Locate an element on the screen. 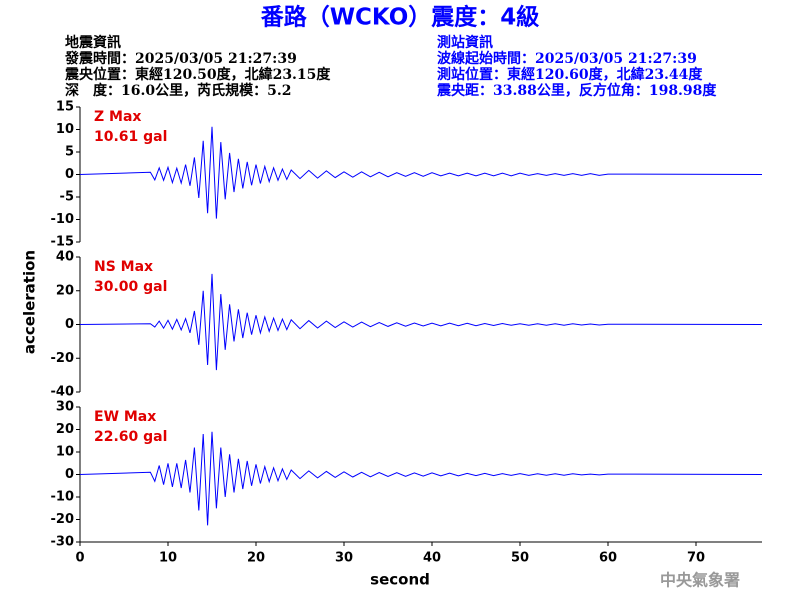 This screenshot has width=800, height=600. y-tick-label: -30 is located at coordinates (63, 542).